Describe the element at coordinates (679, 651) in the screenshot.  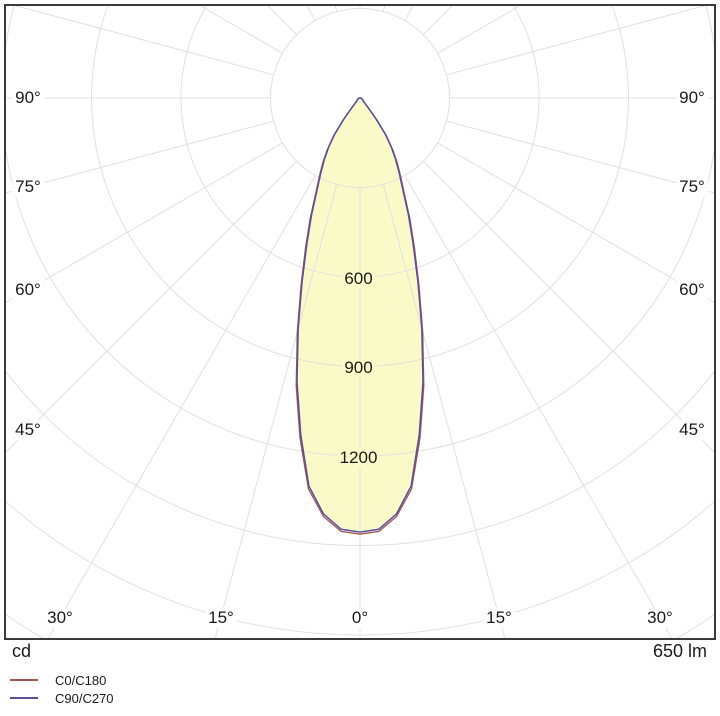
I see `luminous-flux-label: 650 lm` at that location.